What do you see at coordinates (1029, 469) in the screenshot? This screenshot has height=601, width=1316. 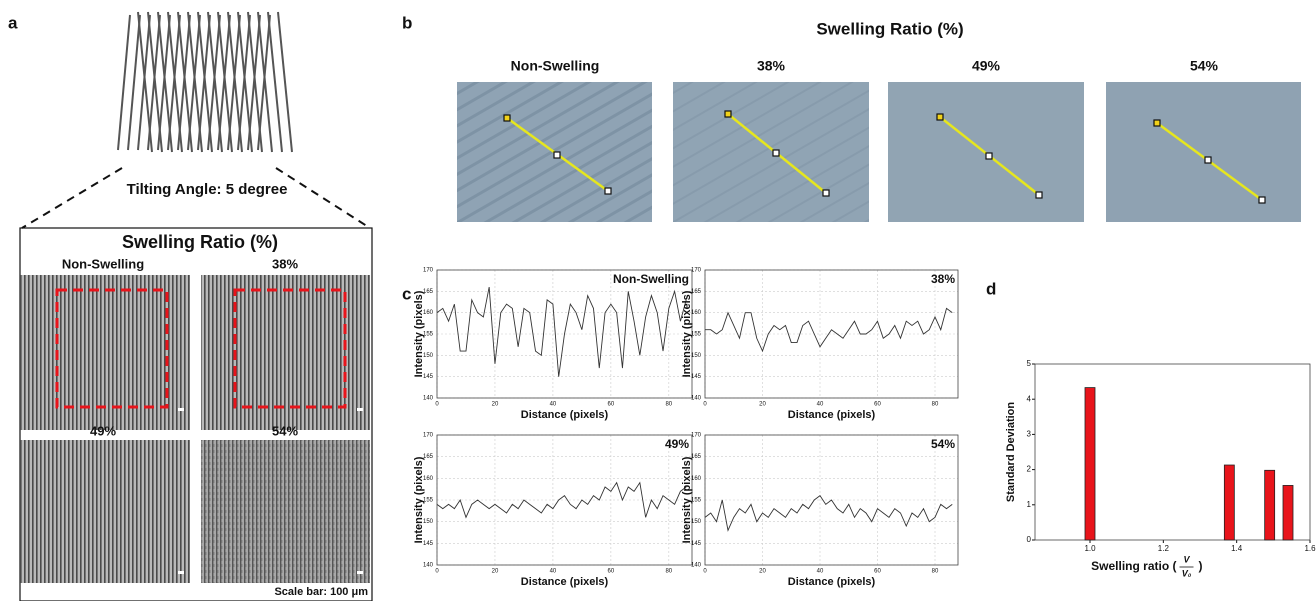 I see `y-tick-label: 2` at bounding box center [1029, 469].